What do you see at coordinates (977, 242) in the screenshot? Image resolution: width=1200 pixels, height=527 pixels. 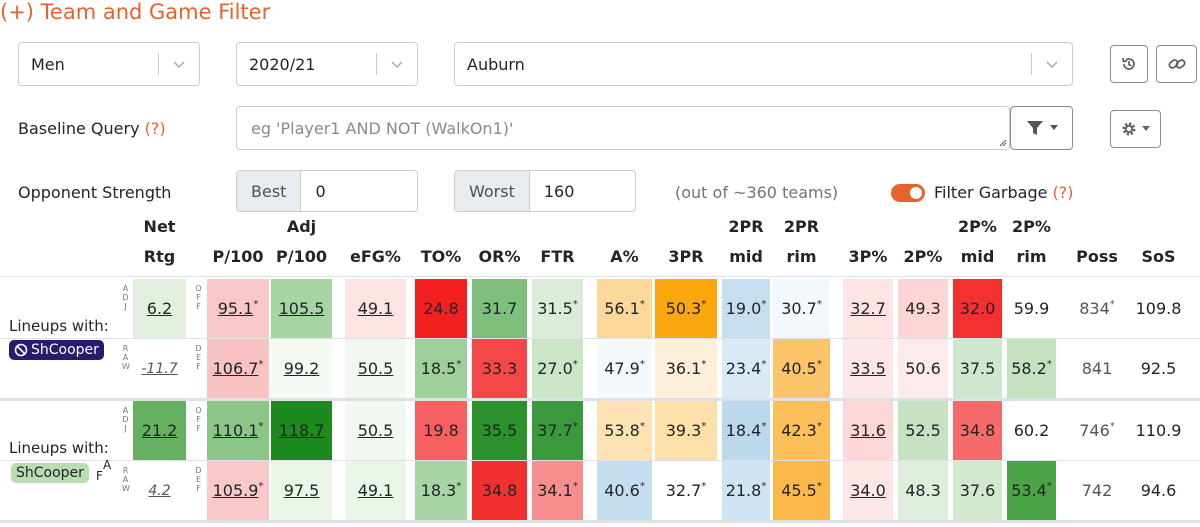 I see `column-header: 2P% mid` at bounding box center [977, 242].